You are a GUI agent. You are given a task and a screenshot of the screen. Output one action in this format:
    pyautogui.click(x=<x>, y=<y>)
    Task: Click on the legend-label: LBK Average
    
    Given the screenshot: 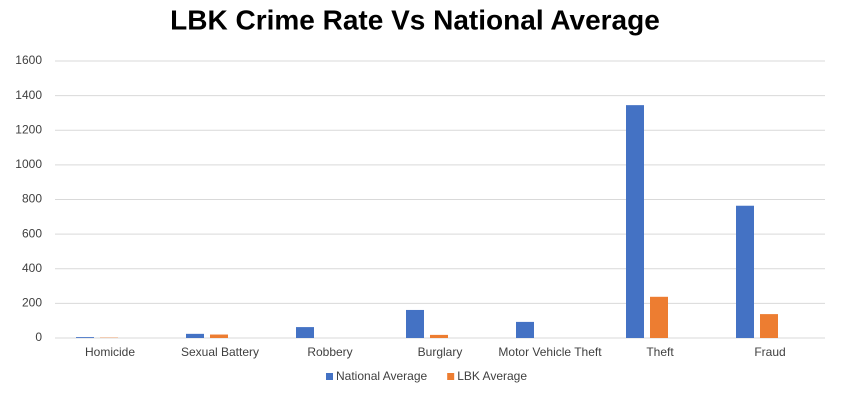 What is the action you would take?
    pyautogui.click(x=492, y=376)
    